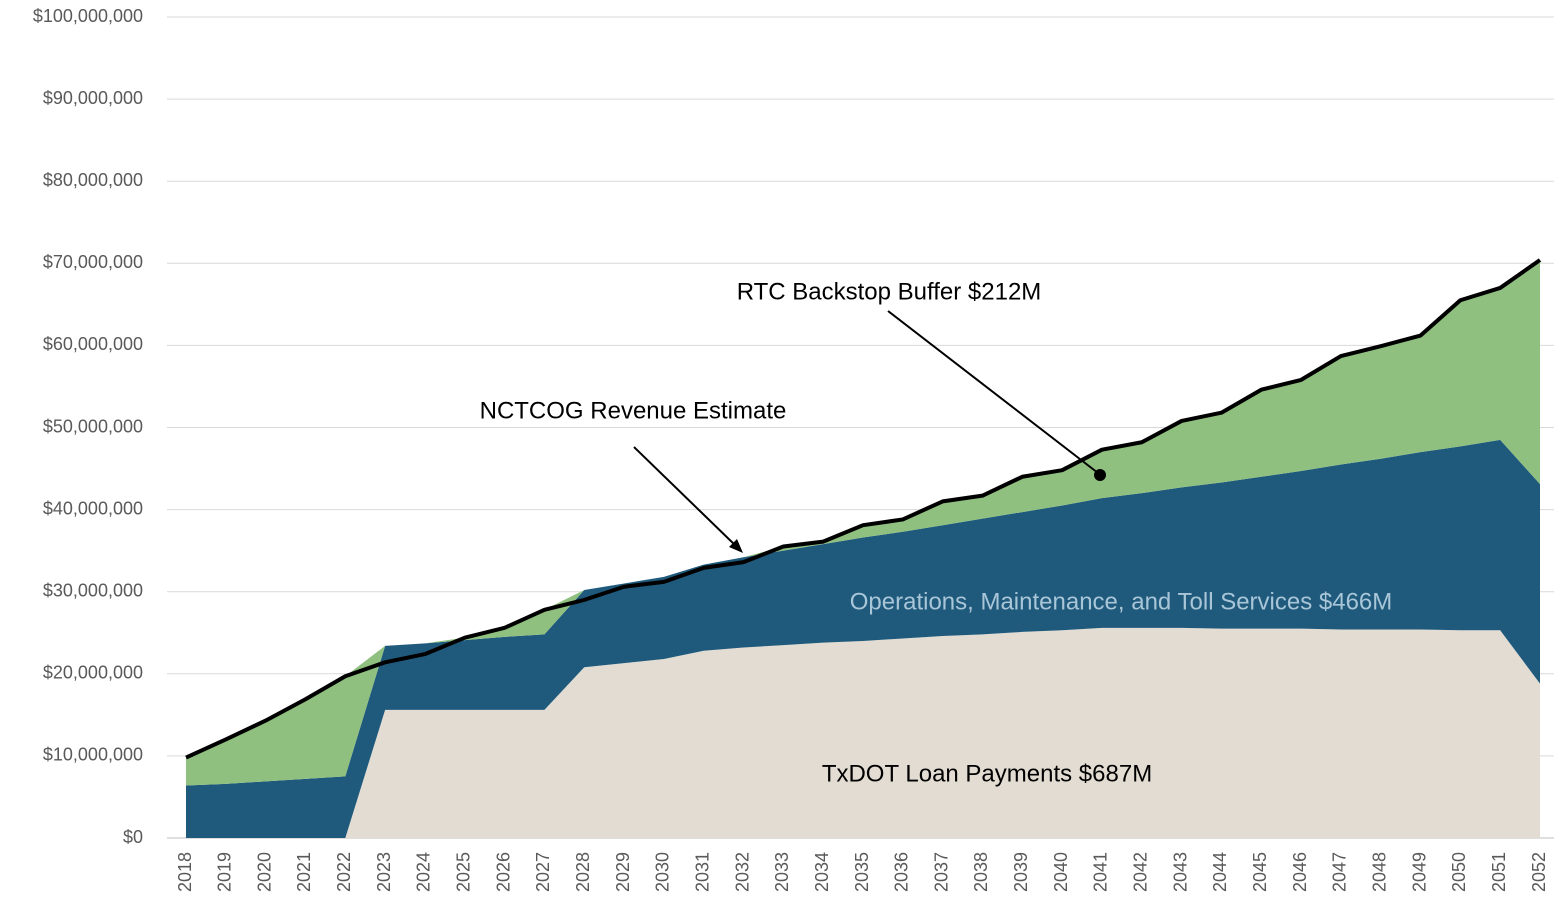 The image size is (1554, 906). Describe the element at coordinates (185, 872) in the screenshot. I see `x-tick-label: 2018` at that location.